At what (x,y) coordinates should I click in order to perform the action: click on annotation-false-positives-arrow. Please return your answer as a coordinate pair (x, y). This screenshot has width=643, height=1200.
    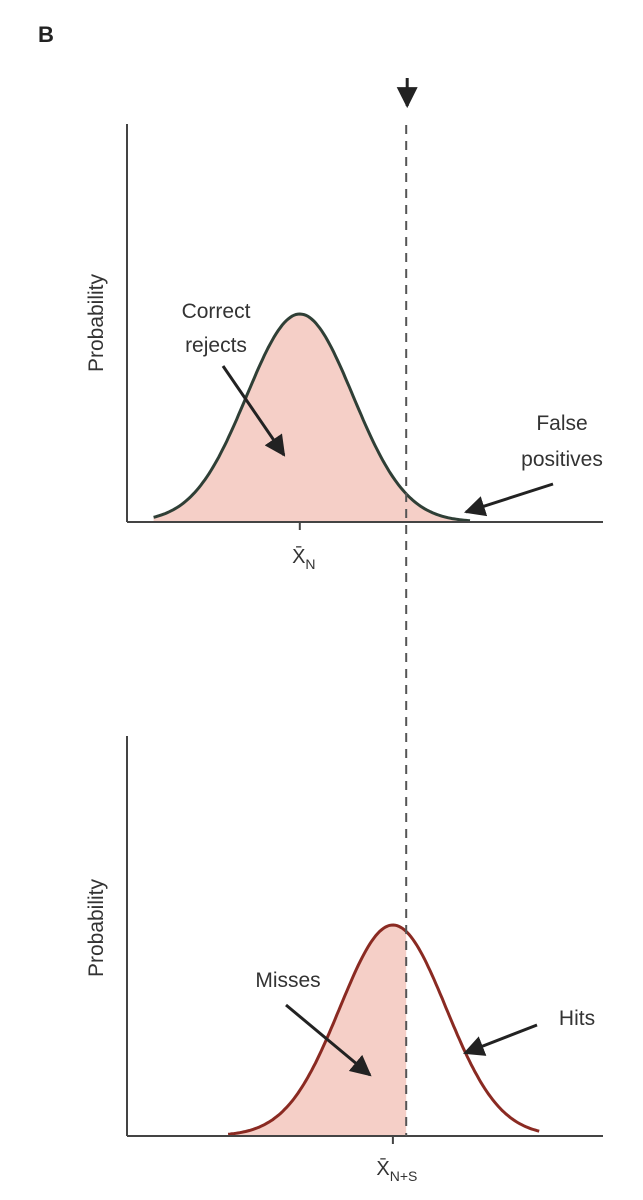
    Looking at the image, I should click on (509, 499).